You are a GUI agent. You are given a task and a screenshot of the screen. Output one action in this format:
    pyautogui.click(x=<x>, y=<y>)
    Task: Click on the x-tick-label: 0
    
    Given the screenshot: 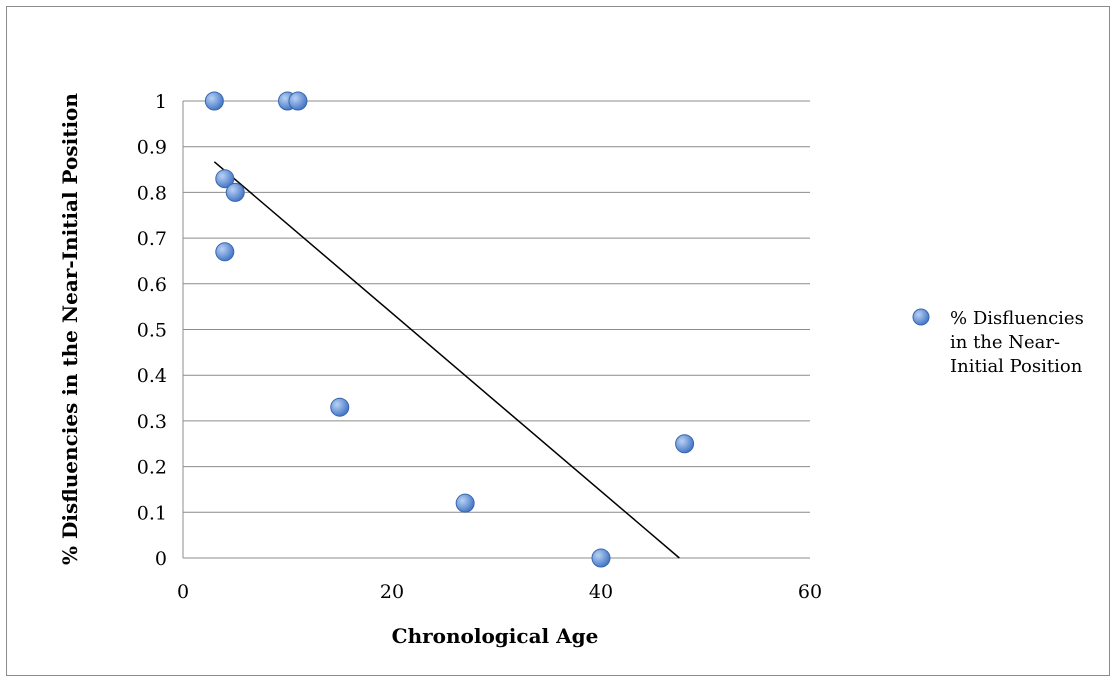 What is the action you would take?
    pyautogui.click(x=183, y=592)
    